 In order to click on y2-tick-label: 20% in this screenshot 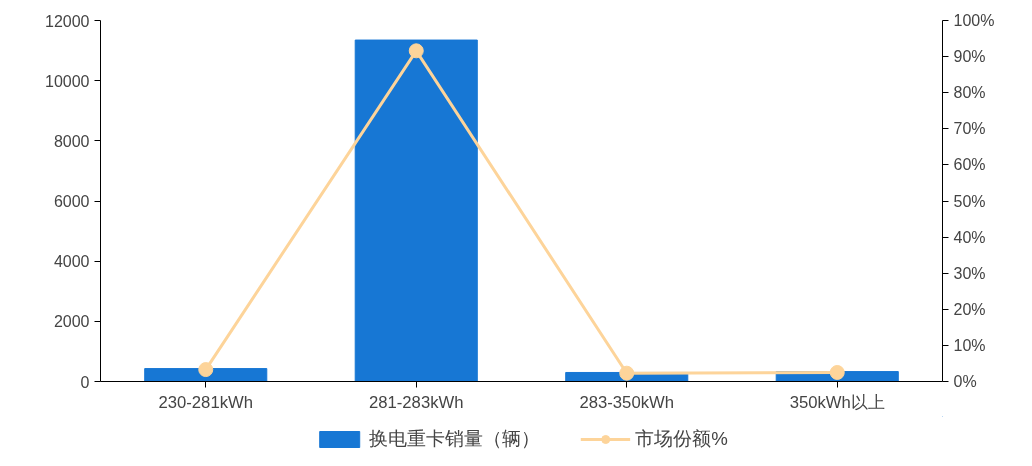, I will do `click(969, 309)`.